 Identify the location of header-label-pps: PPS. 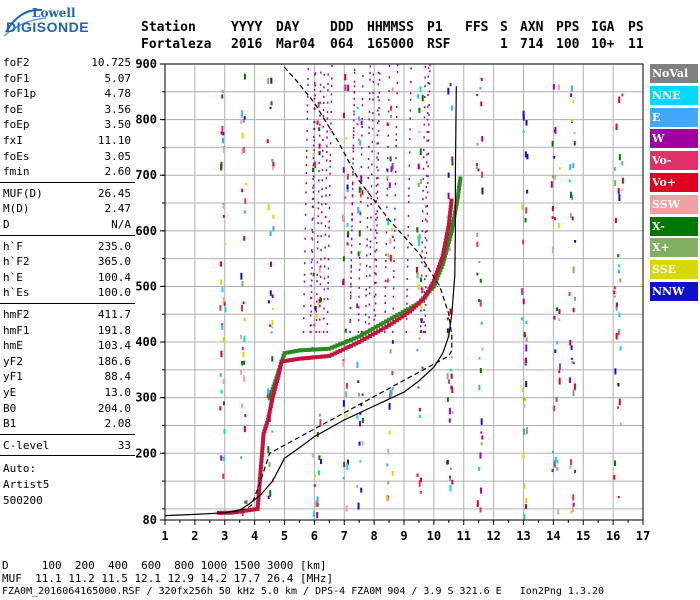
(568, 27).